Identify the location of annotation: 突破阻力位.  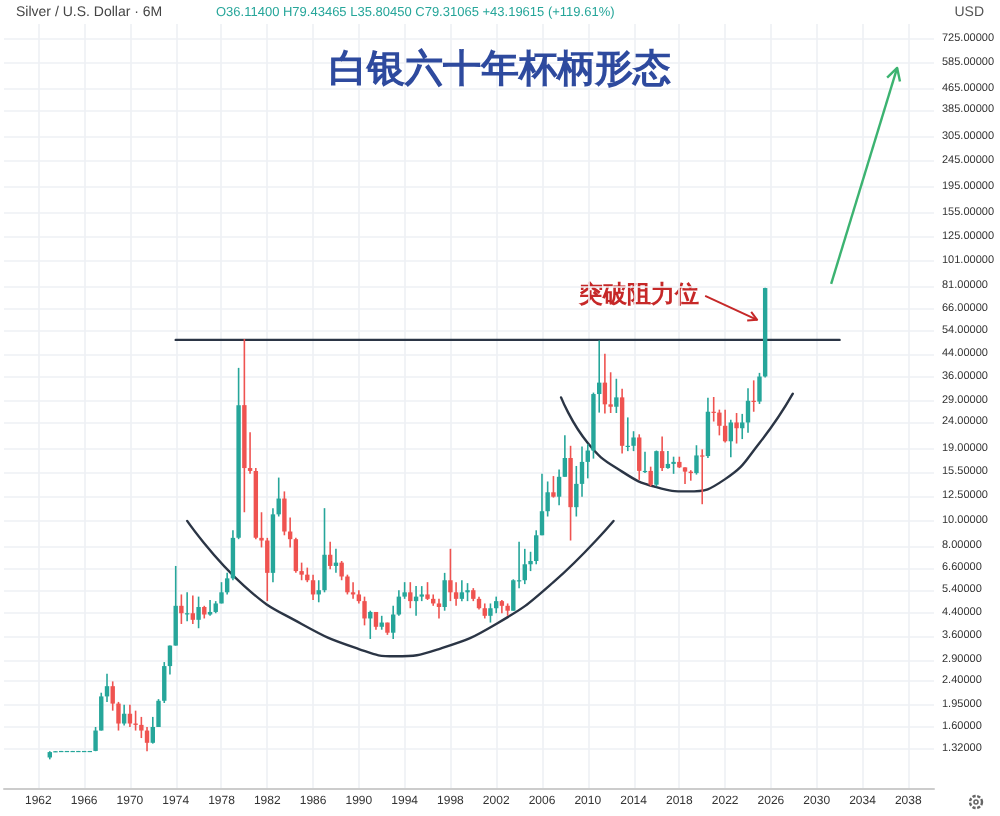
(638, 293).